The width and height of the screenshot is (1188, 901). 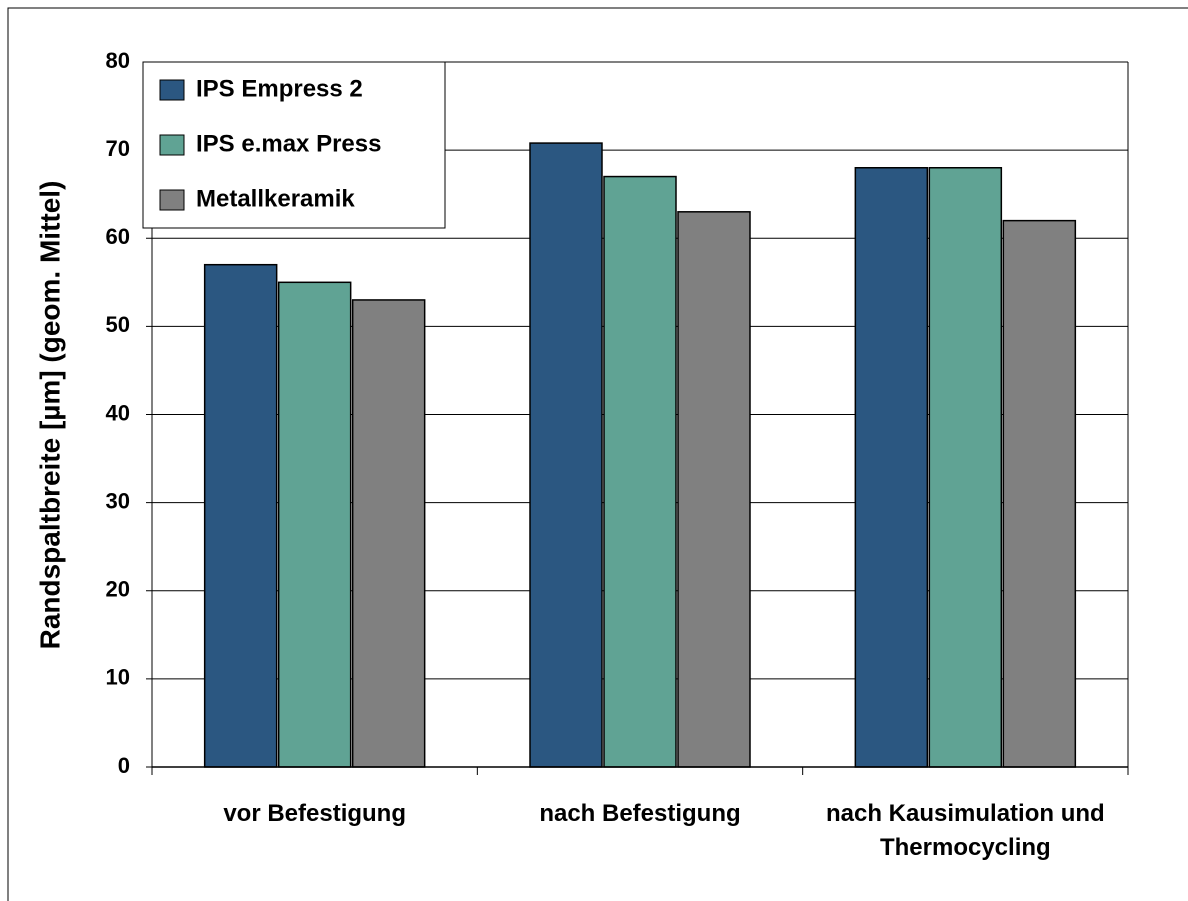 What do you see at coordinates (118, 500) in the screenshot?
I see `y-tick-label: 30` at bounding box center [118, 500].